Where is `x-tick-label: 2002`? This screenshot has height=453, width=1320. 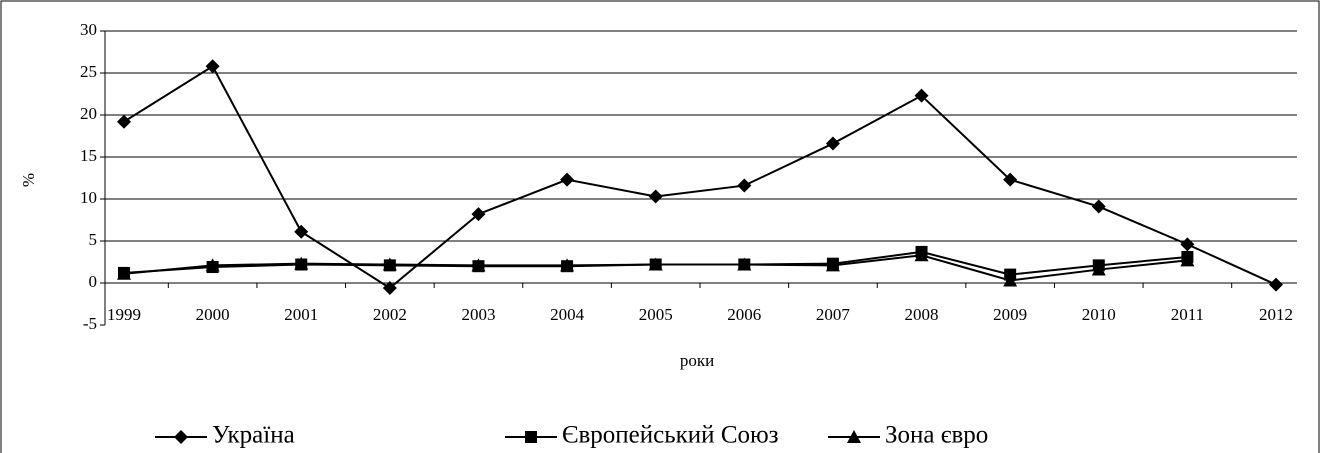 x-tick-label: 2002 is located at coordinates (390, 314).